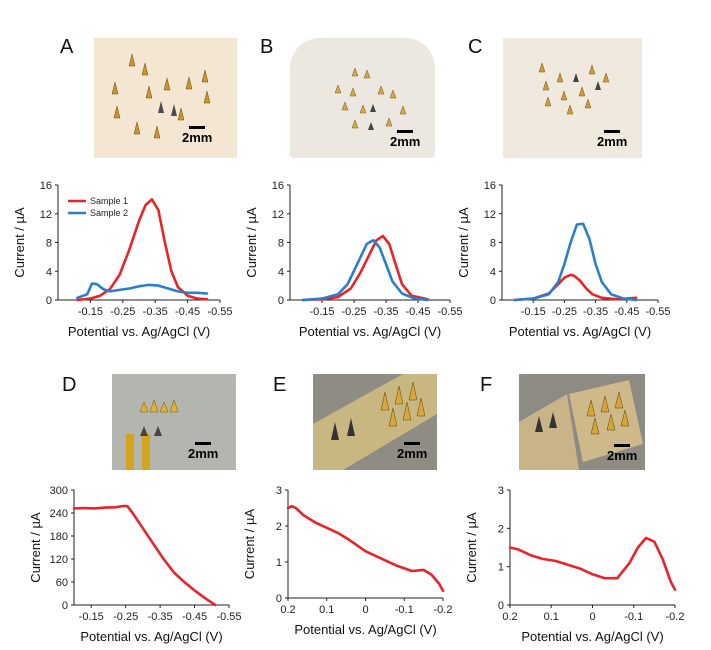  I want to click on electrode-array-d, so click(174, 422).